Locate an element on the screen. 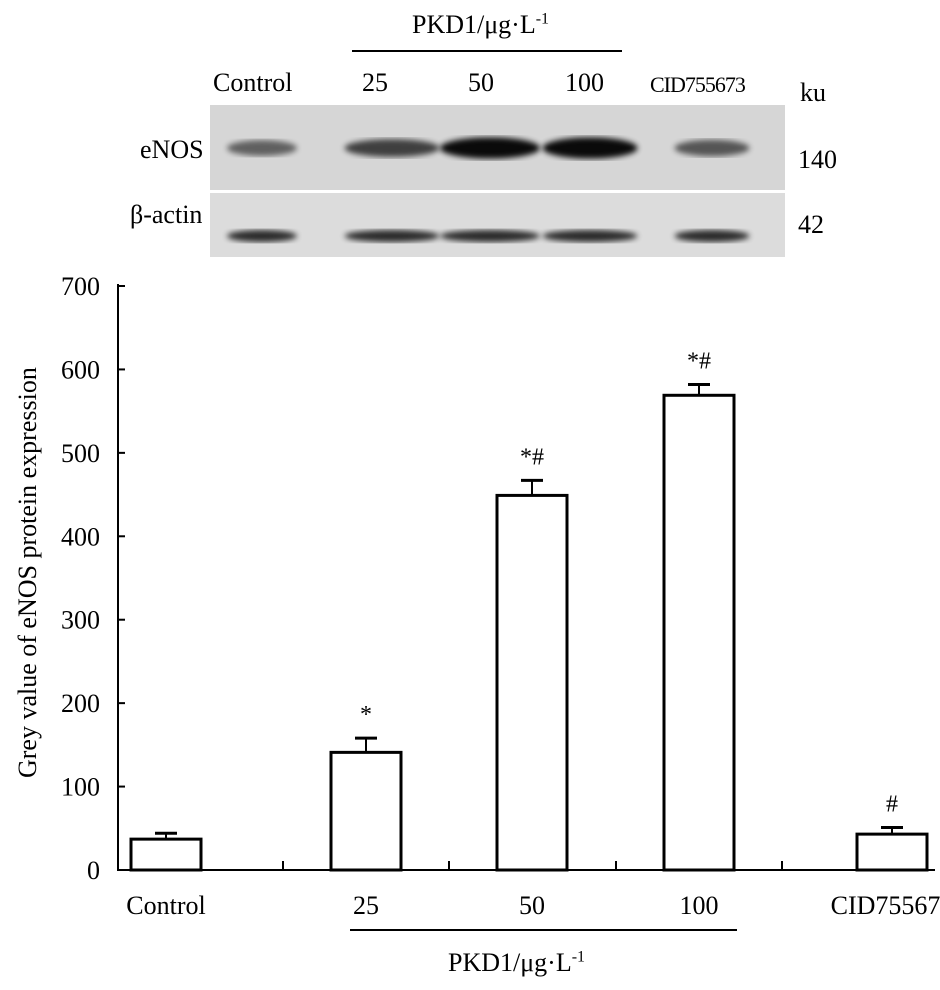  bar-CID755673 is located at coordinates (892, 852).